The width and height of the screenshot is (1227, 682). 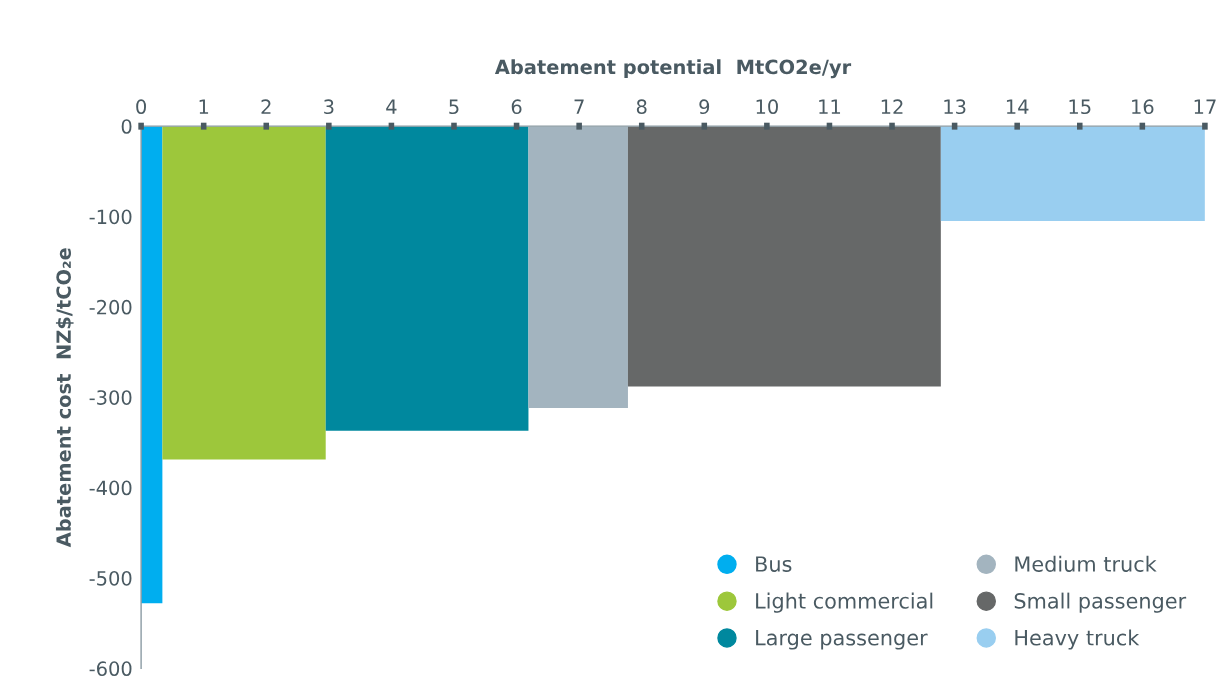 I want to click on x-tick-label: 8, so click(x=641, y=107).